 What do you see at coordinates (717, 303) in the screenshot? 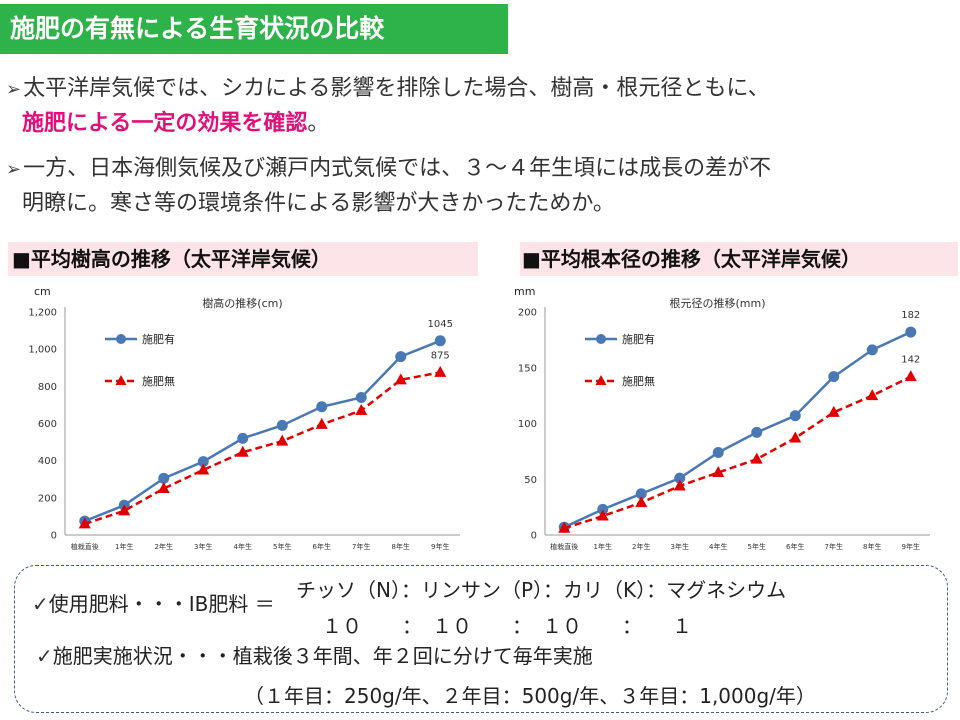
I see `chart-title: 根元径の推移(mm)` at bounding box center [717, 303].